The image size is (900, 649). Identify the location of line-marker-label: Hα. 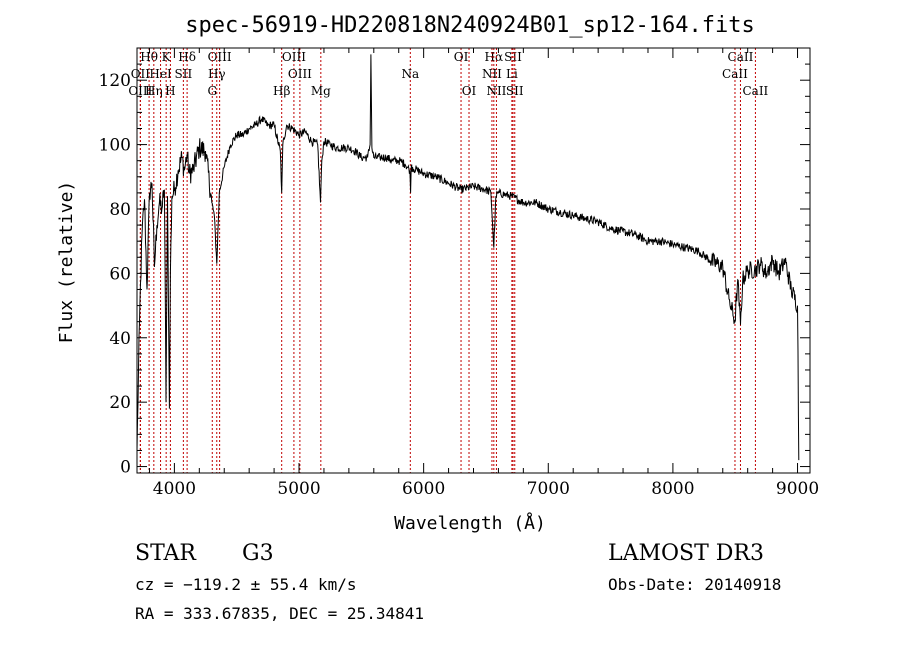
(494, 57).